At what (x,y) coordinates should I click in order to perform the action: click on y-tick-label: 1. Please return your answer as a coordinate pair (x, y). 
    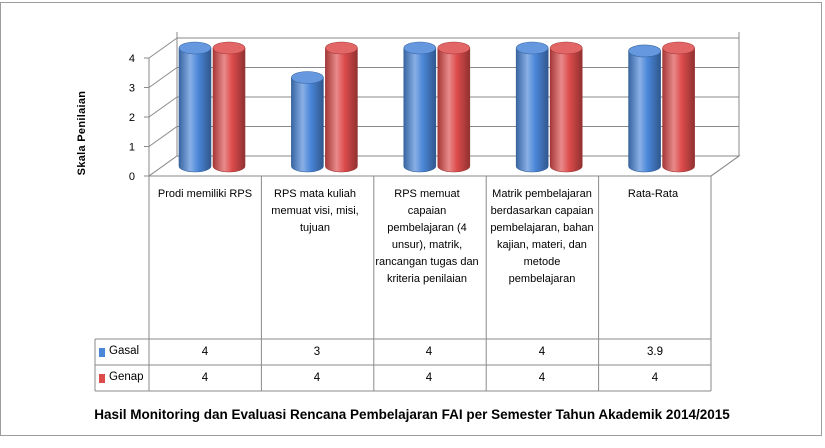
    Looking at the image, I should click on (132, 148).